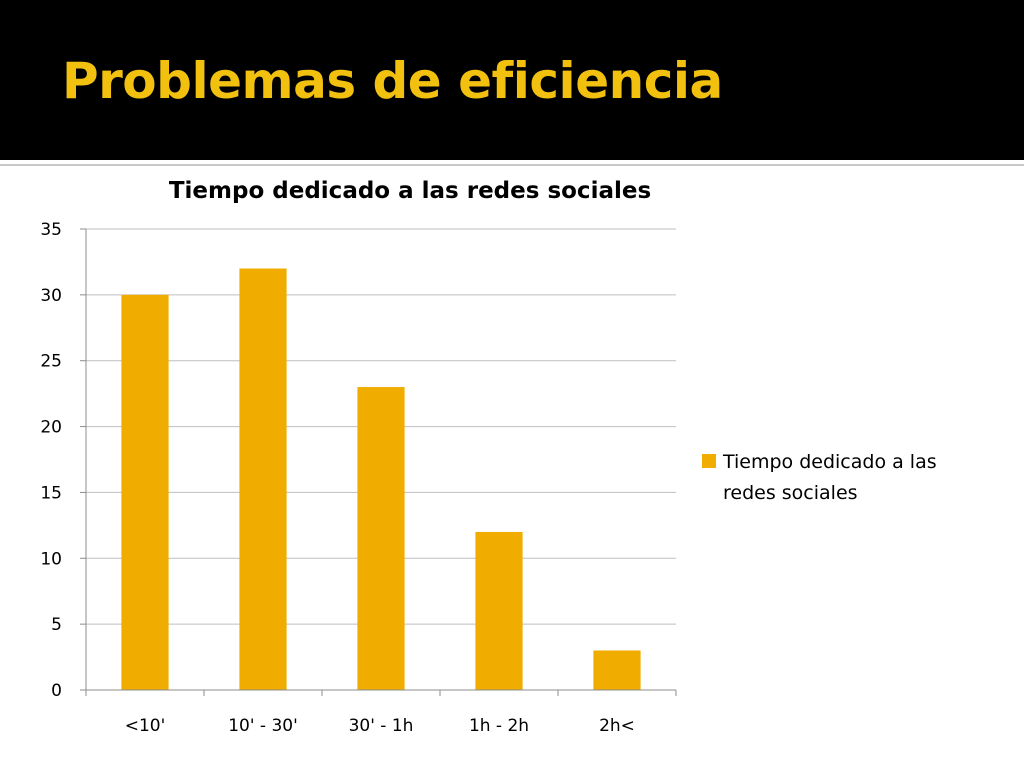  I want to click on y-tick-label: 35, so click(51, 230).